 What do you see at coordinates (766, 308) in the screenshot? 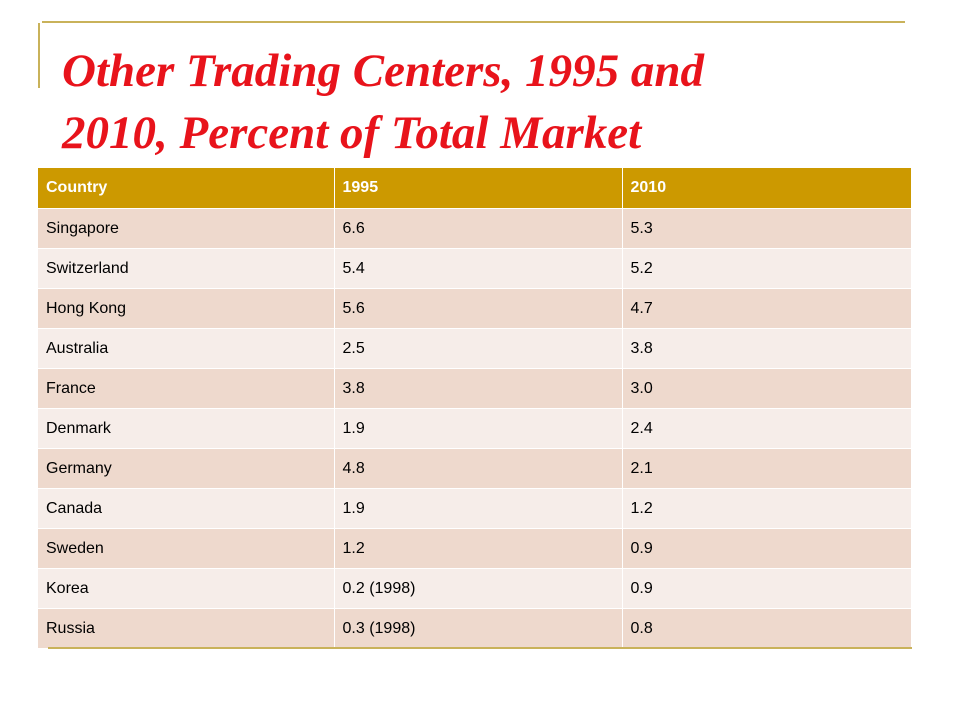
I see `cell-2010: 4.7` at bounding box center [766, 308].